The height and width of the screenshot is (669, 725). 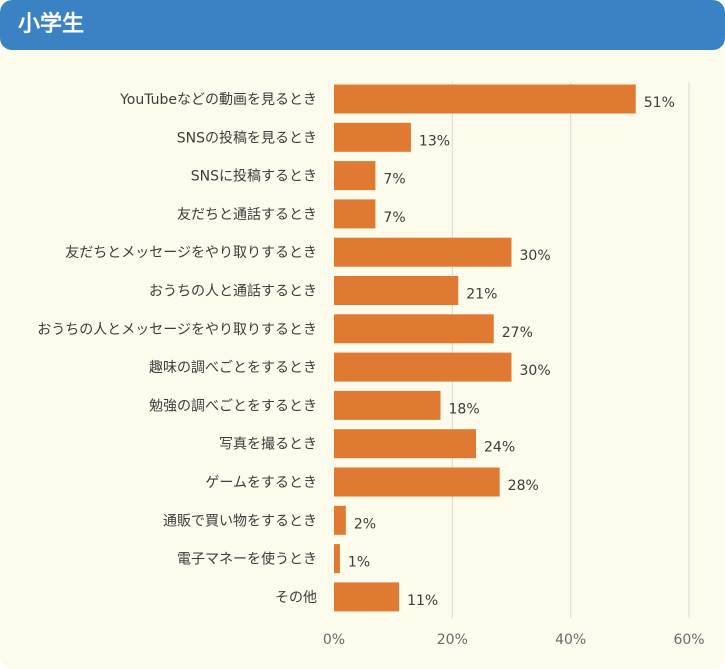 I want to click on category-label: 通販で買い物をするとき, so click(x=240, y=521).